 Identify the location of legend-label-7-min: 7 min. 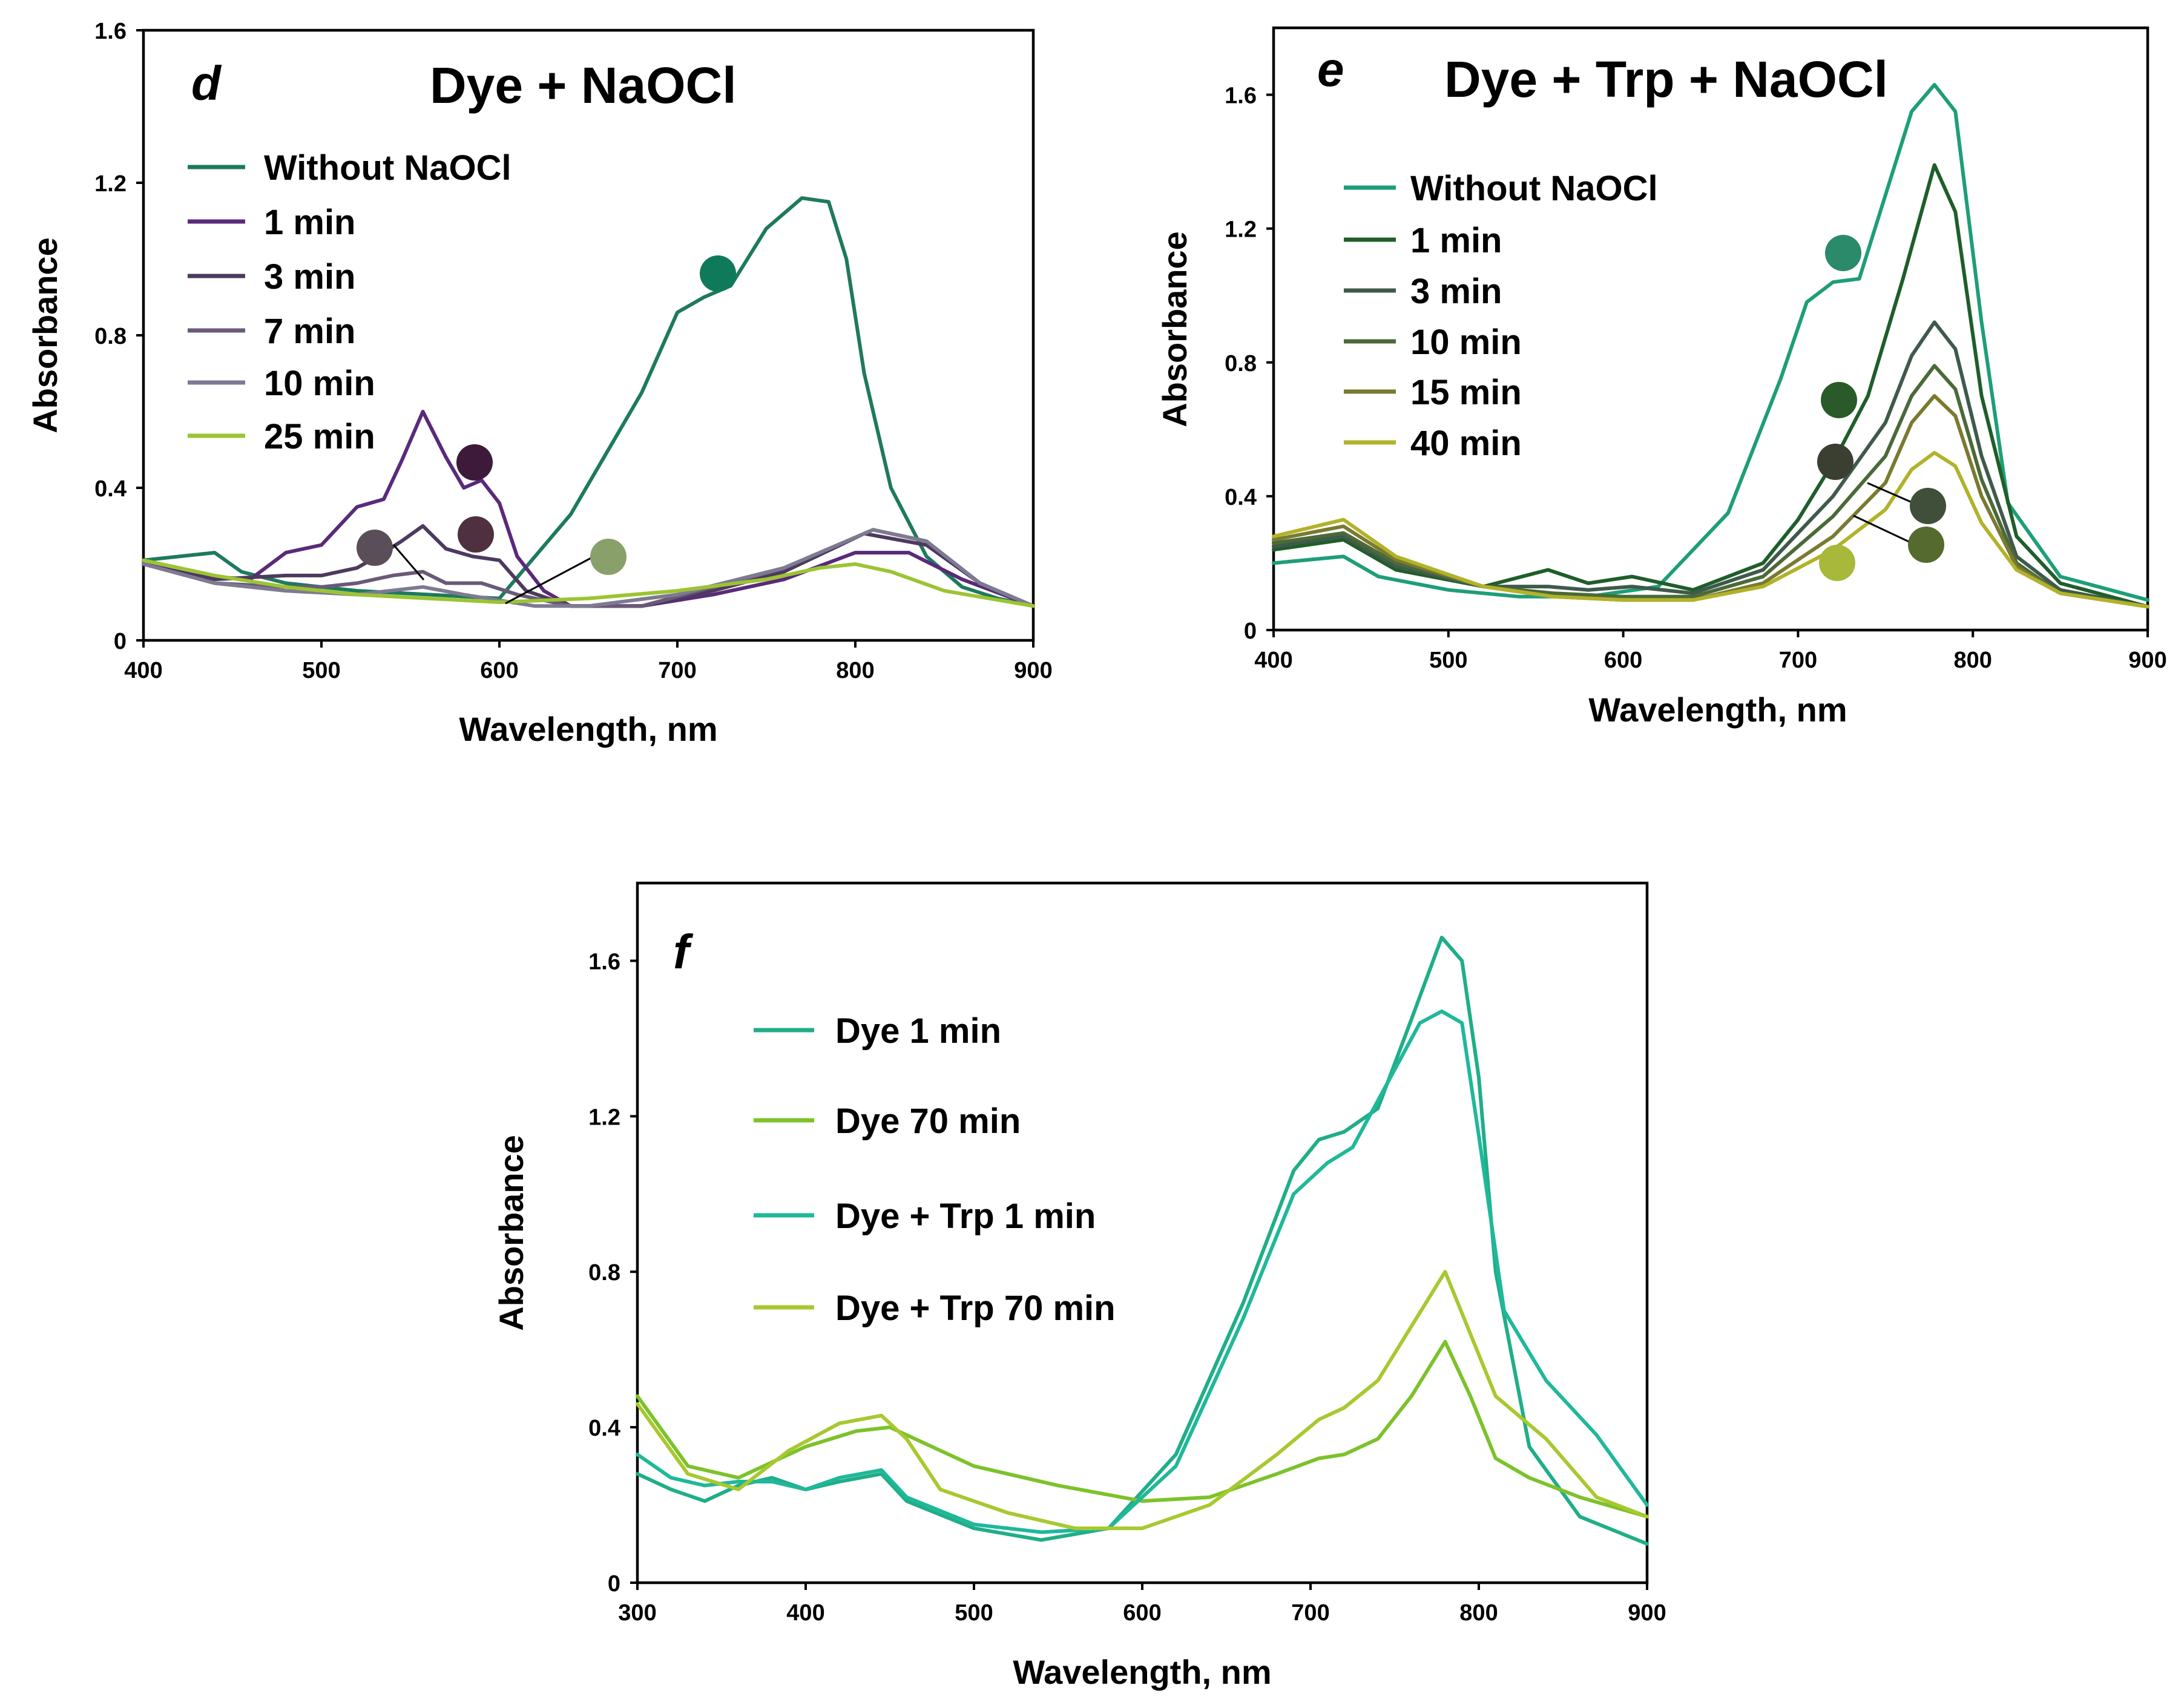
(310, 331).